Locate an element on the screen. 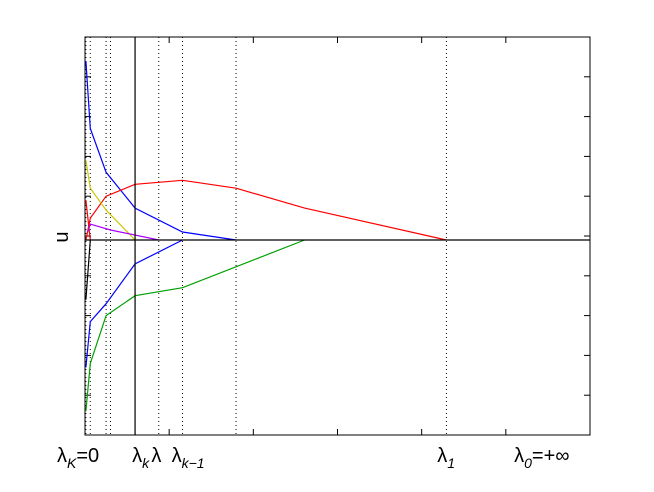 The image size is (654, 492). x-special-label: λ0=+∞ is located at coordinates (541, 458).